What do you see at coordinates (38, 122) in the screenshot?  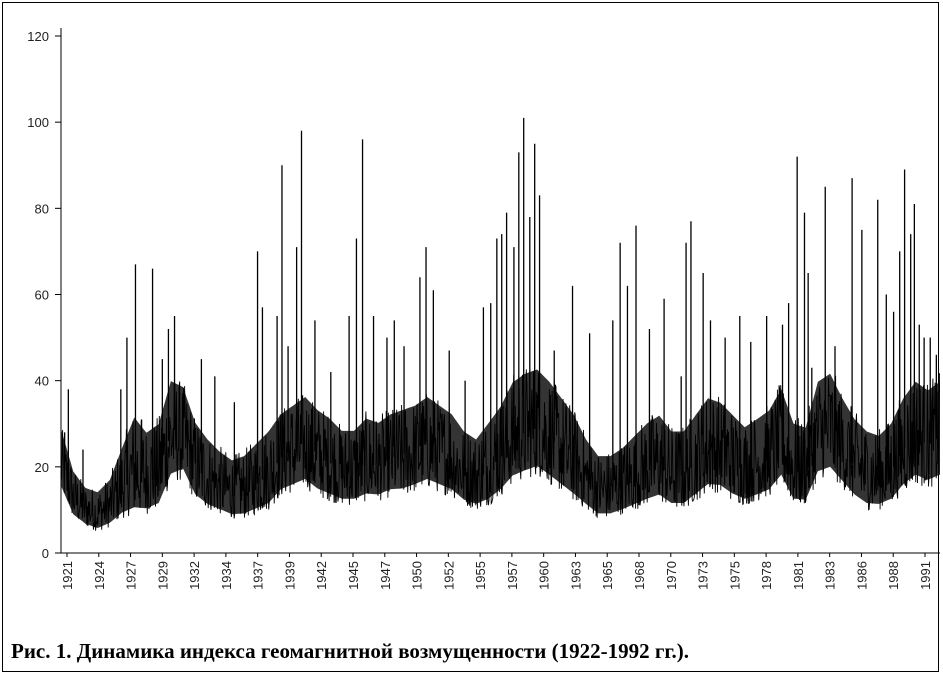 I see `y-tick-label: 100` at bounding box center [38, 122].